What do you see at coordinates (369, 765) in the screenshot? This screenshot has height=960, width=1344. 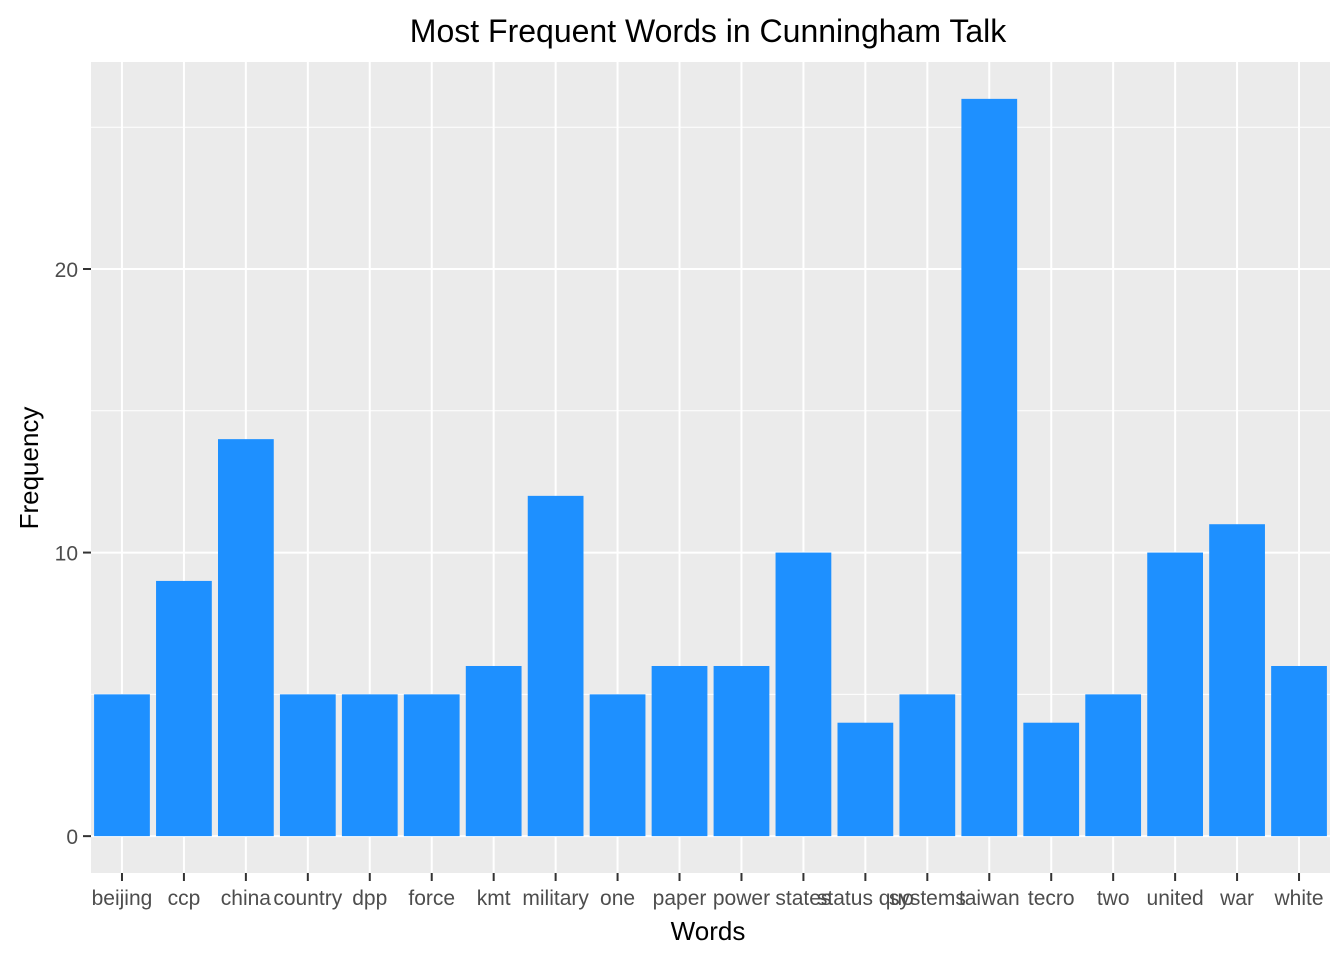 I see `bar-dpp` at bounding box center [369, 765].